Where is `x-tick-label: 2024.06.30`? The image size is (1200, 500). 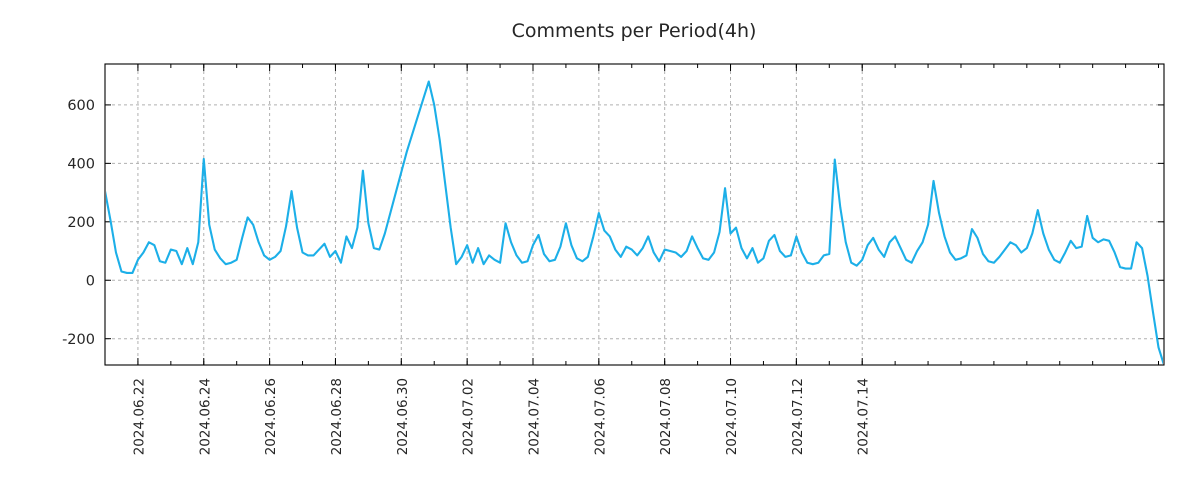 x-tick-label: 2024.06.30 is located at coordinates (403, 416).